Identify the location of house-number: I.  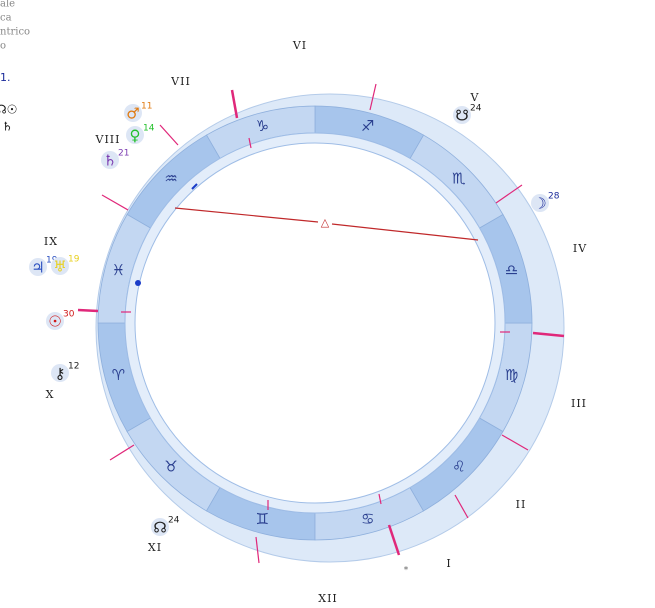
(448, 563).